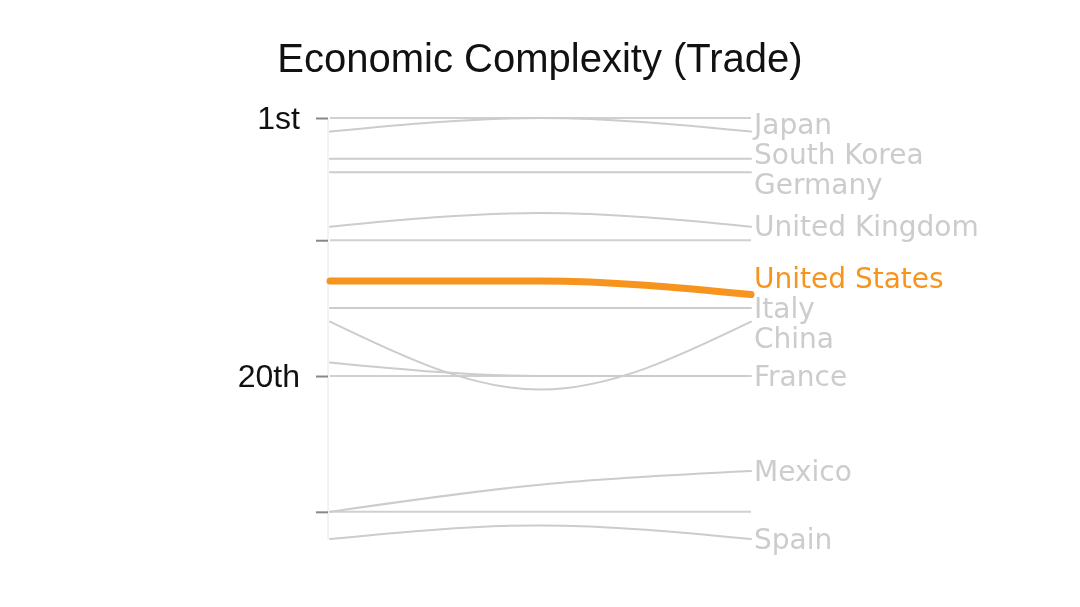 Image resolution: width=1080 pixels, height=607 pixels. I want to click on chart-title: Economic Complexity (Trade), so click(540, 58).